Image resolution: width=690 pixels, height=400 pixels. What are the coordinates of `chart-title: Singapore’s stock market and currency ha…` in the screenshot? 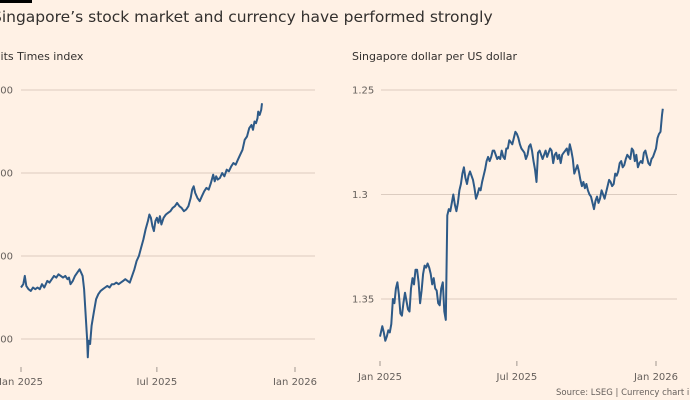 It's located at (246, 17).